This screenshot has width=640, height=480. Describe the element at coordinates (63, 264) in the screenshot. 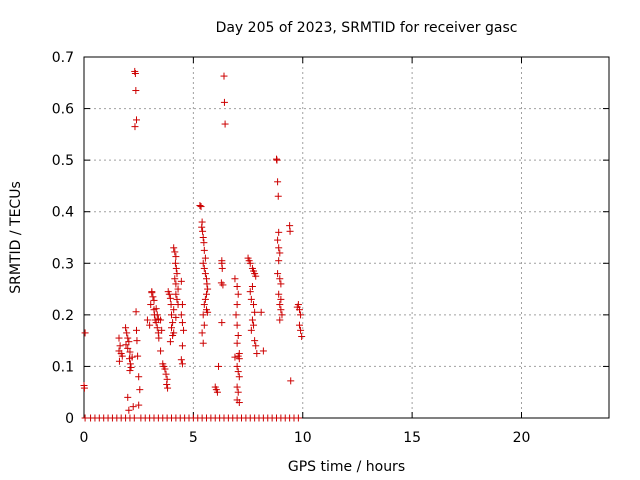

I see `y-tick-label: 0.3` at that location.